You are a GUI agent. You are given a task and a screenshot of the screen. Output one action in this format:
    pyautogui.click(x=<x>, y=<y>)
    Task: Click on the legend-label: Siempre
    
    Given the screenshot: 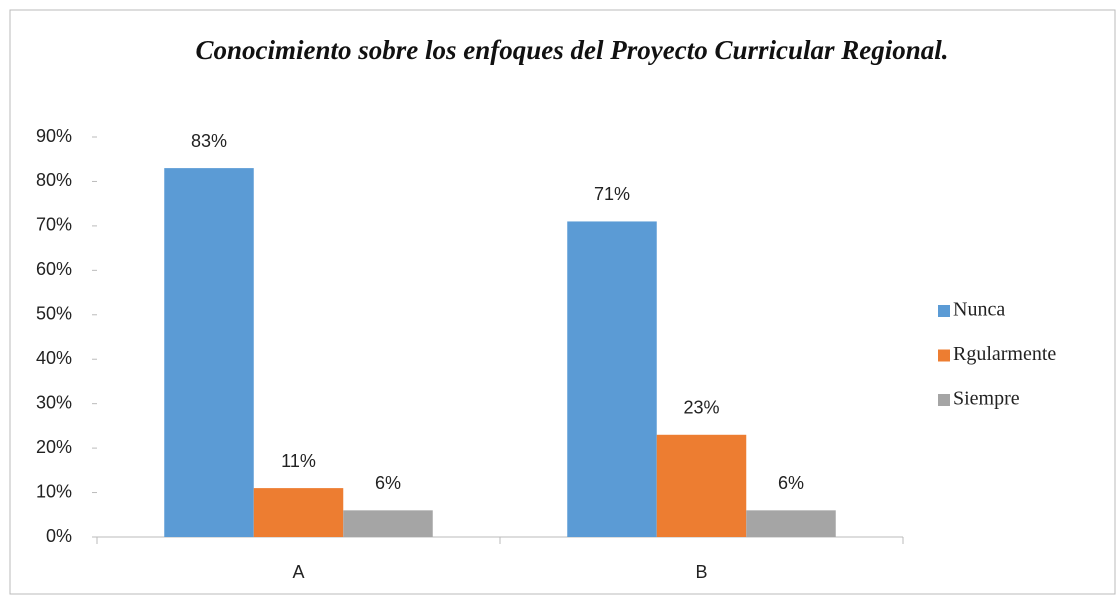 What is the action you would take?
    pyautogui.click(x=986, y=399)
    